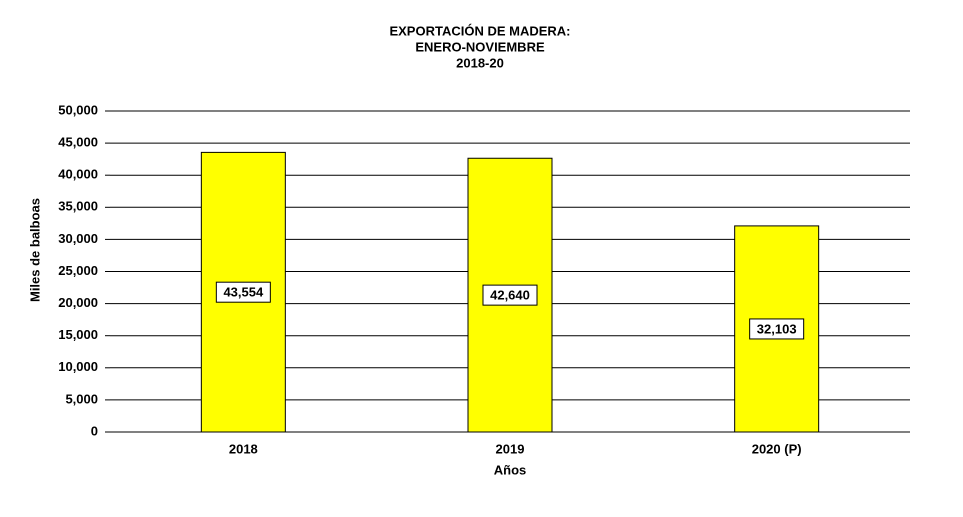  I want to click on value-label: 32,103, so click(777, 328).